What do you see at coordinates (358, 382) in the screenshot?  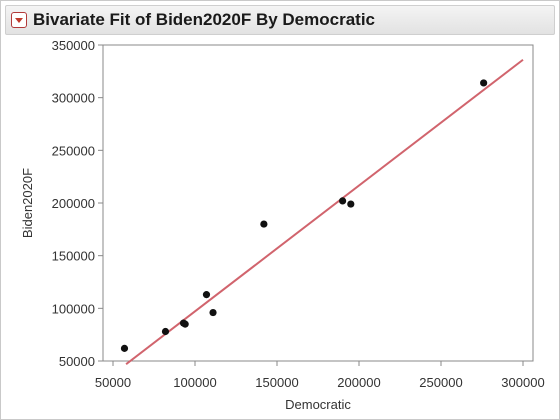 I see `x-tick-label: 200000` at bounding box center [358, 382].